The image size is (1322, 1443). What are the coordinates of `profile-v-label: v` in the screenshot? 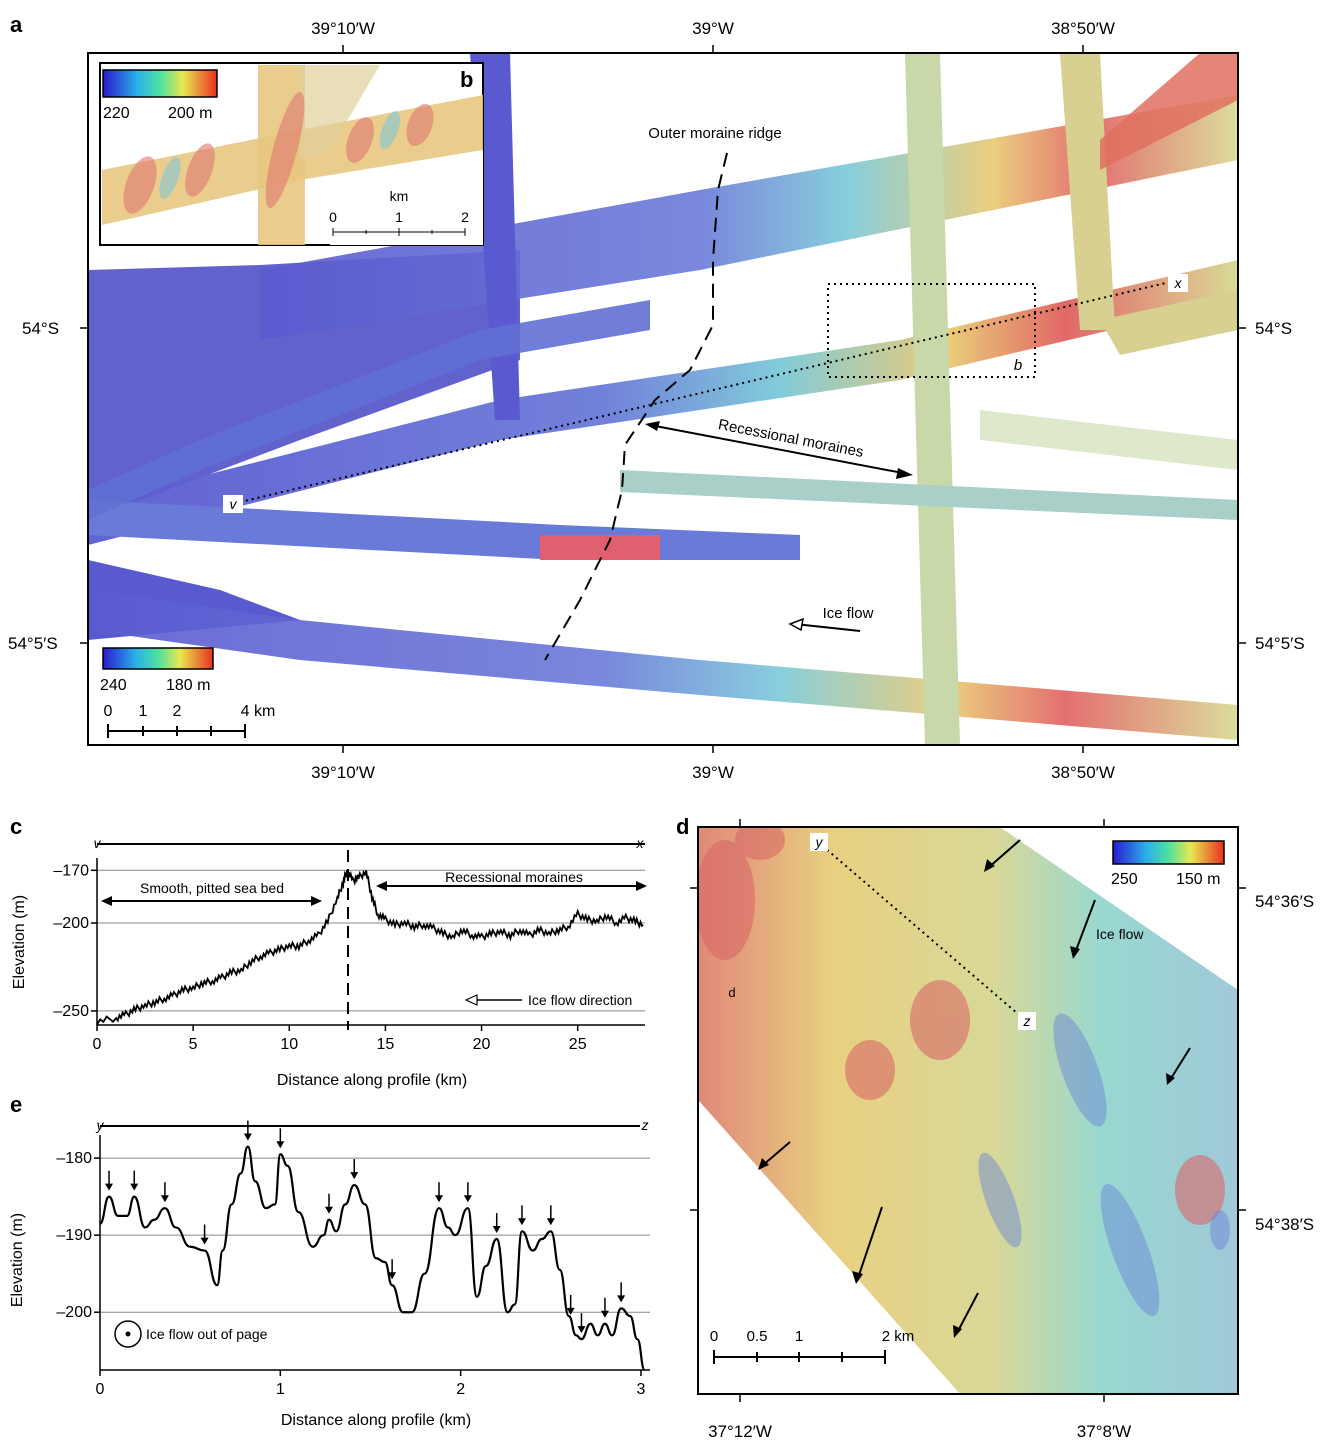 It's located at (234, 504).